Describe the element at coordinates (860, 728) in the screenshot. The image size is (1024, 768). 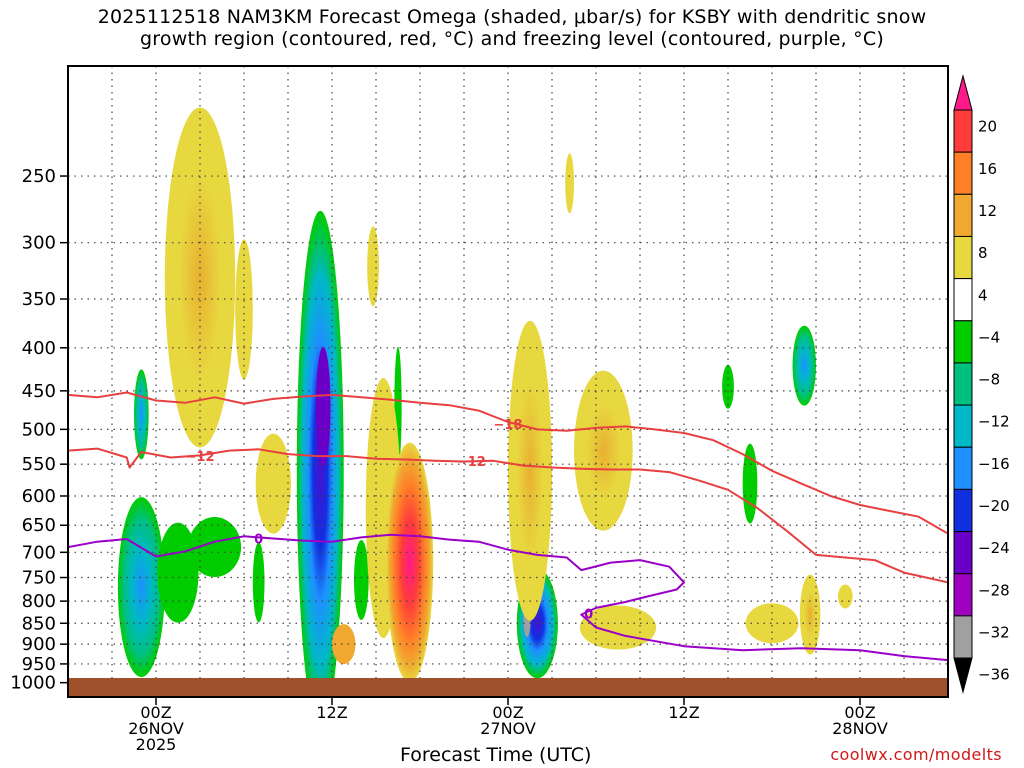
I see `x-tick-label: 28NOV` at that location.